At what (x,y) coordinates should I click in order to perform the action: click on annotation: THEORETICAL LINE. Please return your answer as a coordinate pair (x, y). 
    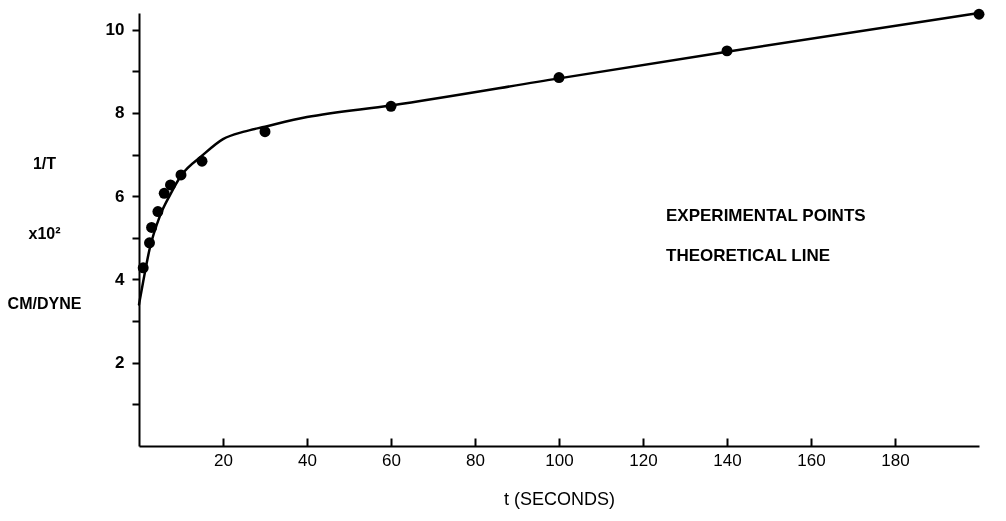
    Looking at the image, I should click on (748, 255).